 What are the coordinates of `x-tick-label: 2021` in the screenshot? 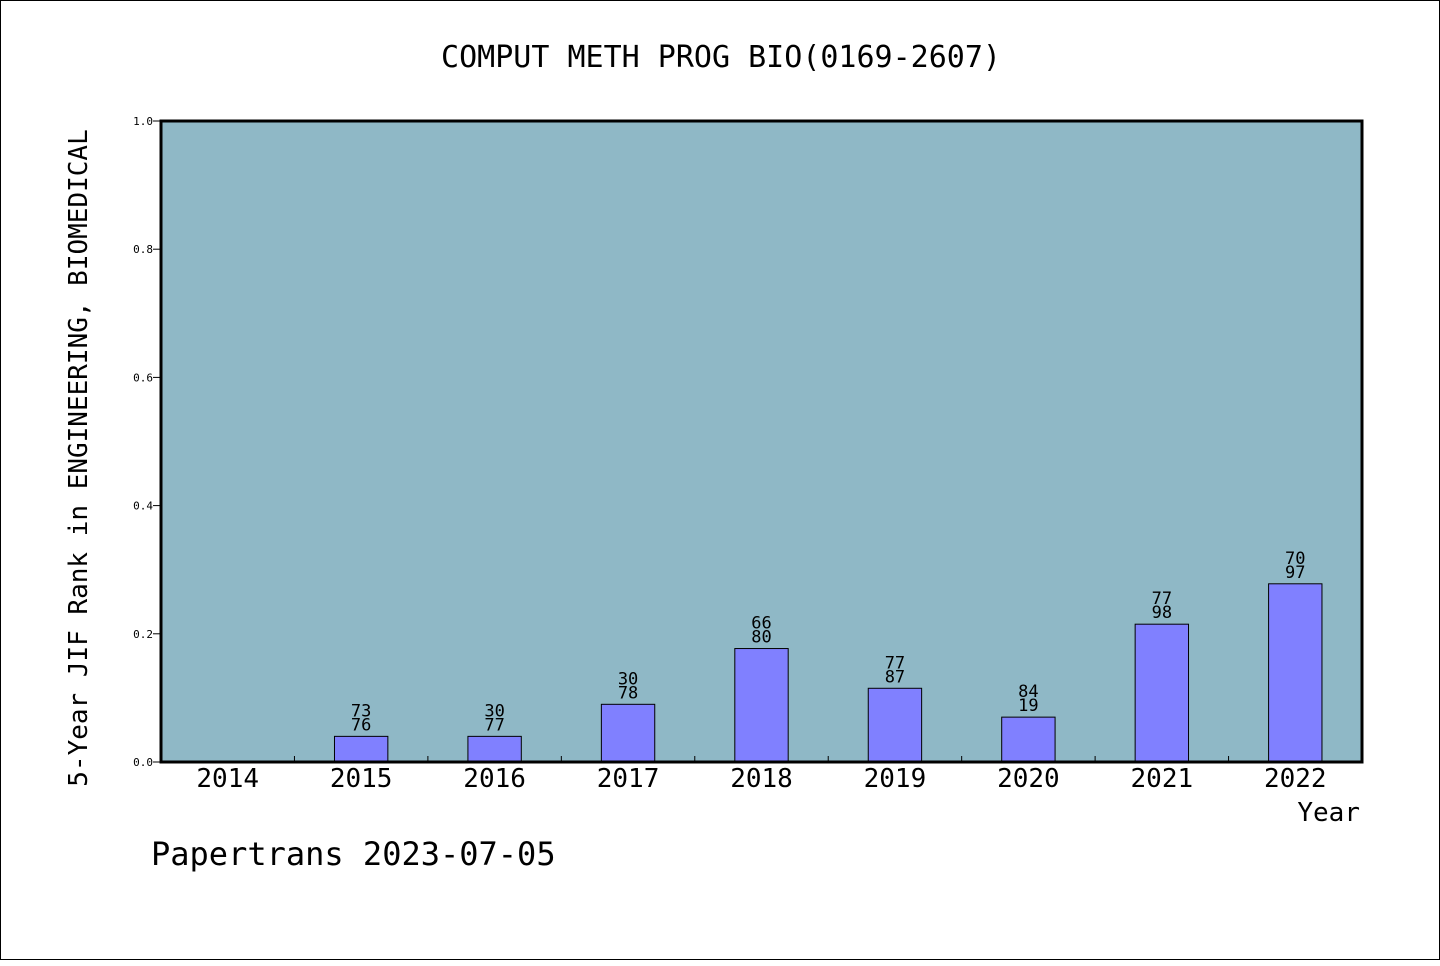 It's located at (1162, 779).